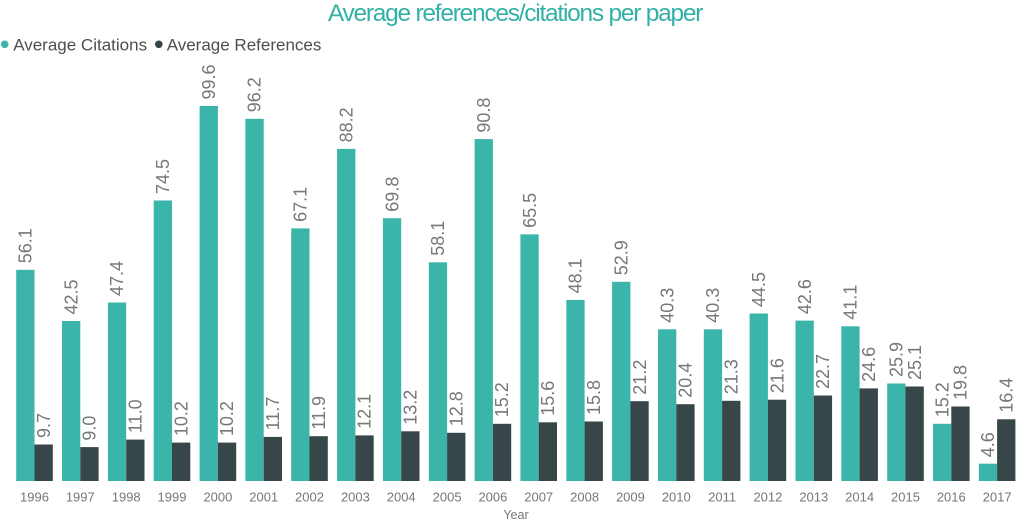 Image resolution: width=1024 pixels, height=529 pixels. What do you see at coordinates (805, 296) in the screenshot?
I see `svg-text: 42.6` at bounding box center [805, 296].